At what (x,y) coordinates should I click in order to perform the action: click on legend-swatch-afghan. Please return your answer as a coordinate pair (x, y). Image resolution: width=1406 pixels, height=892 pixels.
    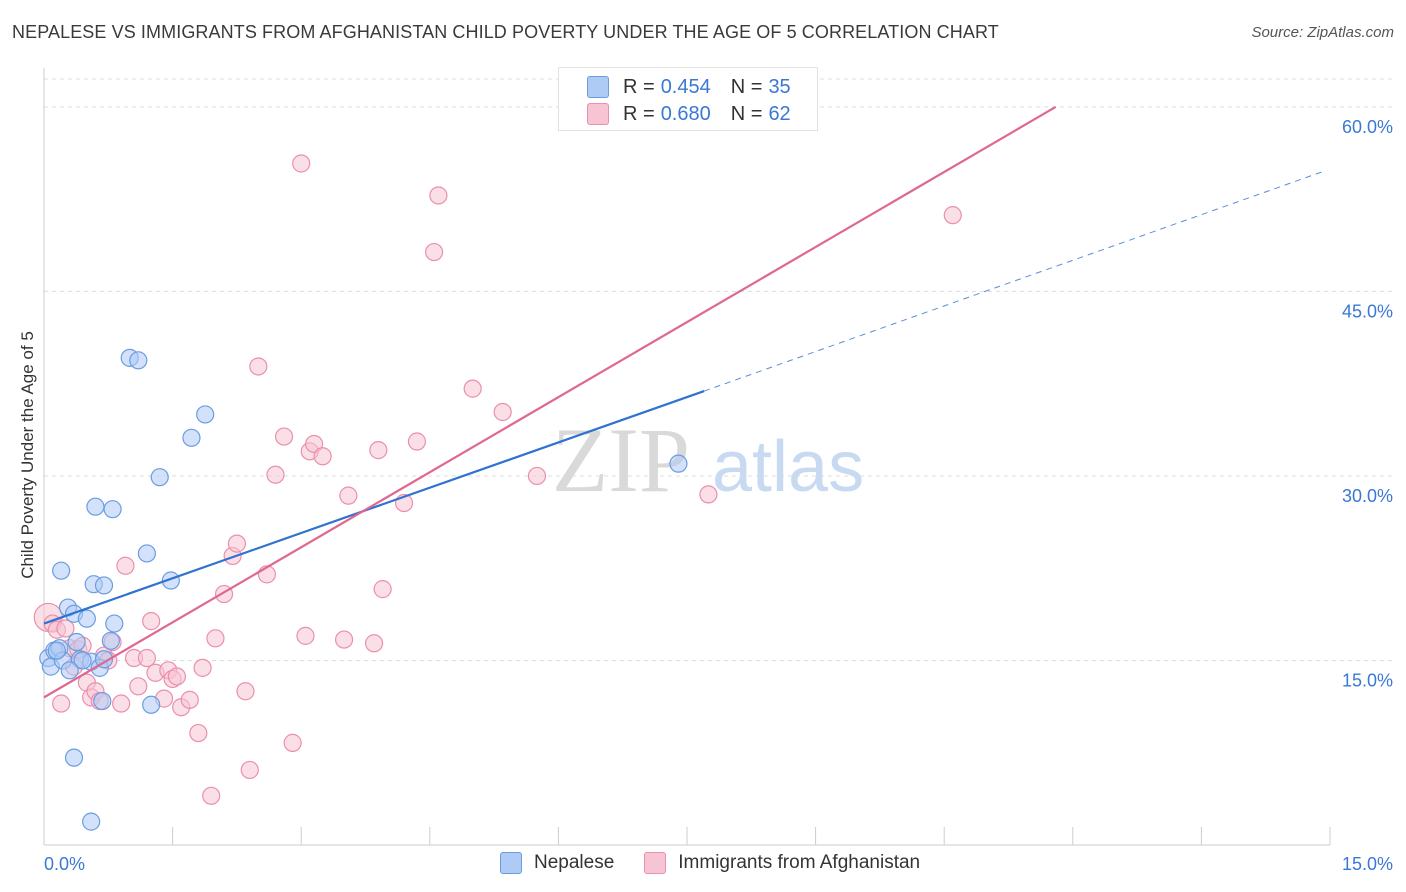
    Looking at the image, I should click on (598, 114).